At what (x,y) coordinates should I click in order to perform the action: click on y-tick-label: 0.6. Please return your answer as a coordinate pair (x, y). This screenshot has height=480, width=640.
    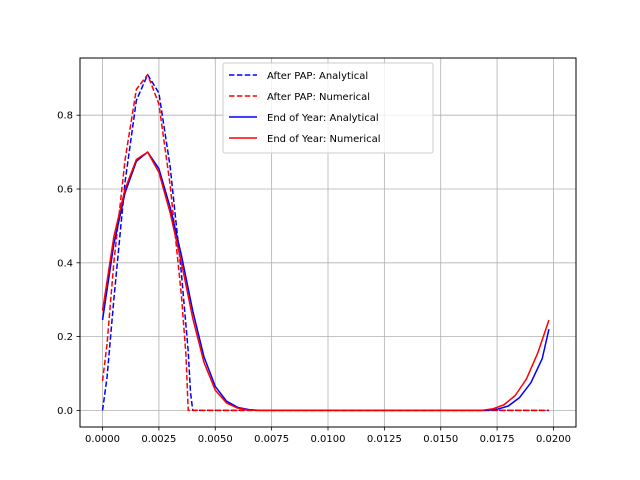
    Looking at the image, I should click on (65, 189).